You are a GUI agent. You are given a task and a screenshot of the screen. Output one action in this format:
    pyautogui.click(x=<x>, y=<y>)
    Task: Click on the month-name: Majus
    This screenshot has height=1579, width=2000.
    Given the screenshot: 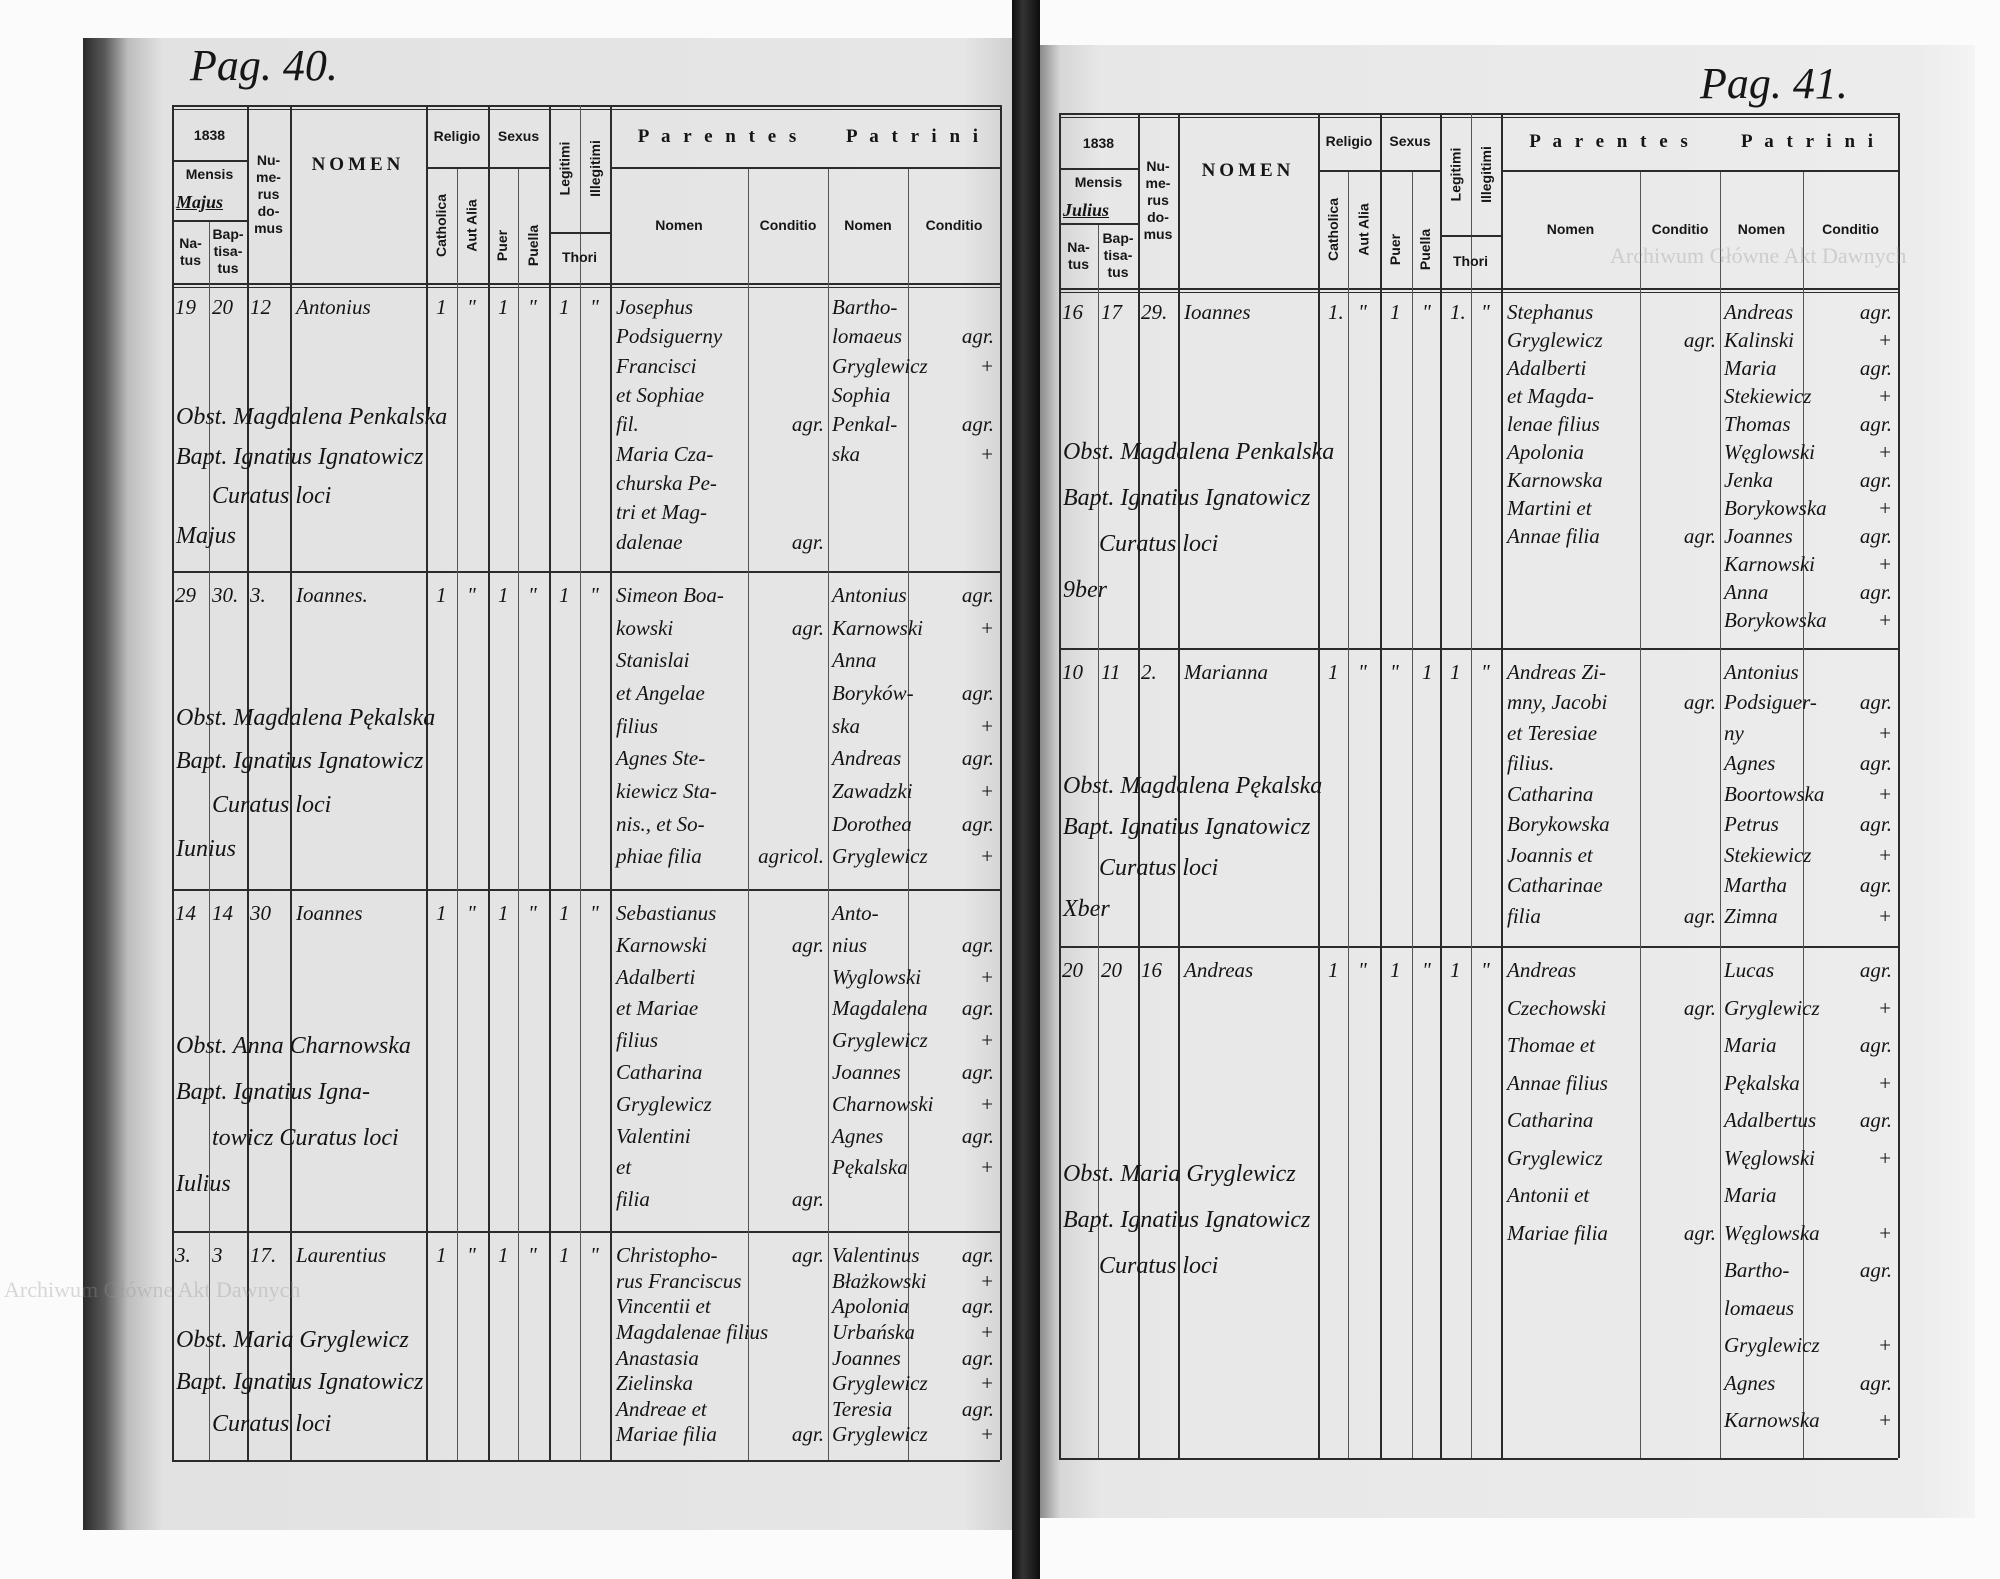 What is the action you would take?
    pyautogui.click(x=200, y=202)
    